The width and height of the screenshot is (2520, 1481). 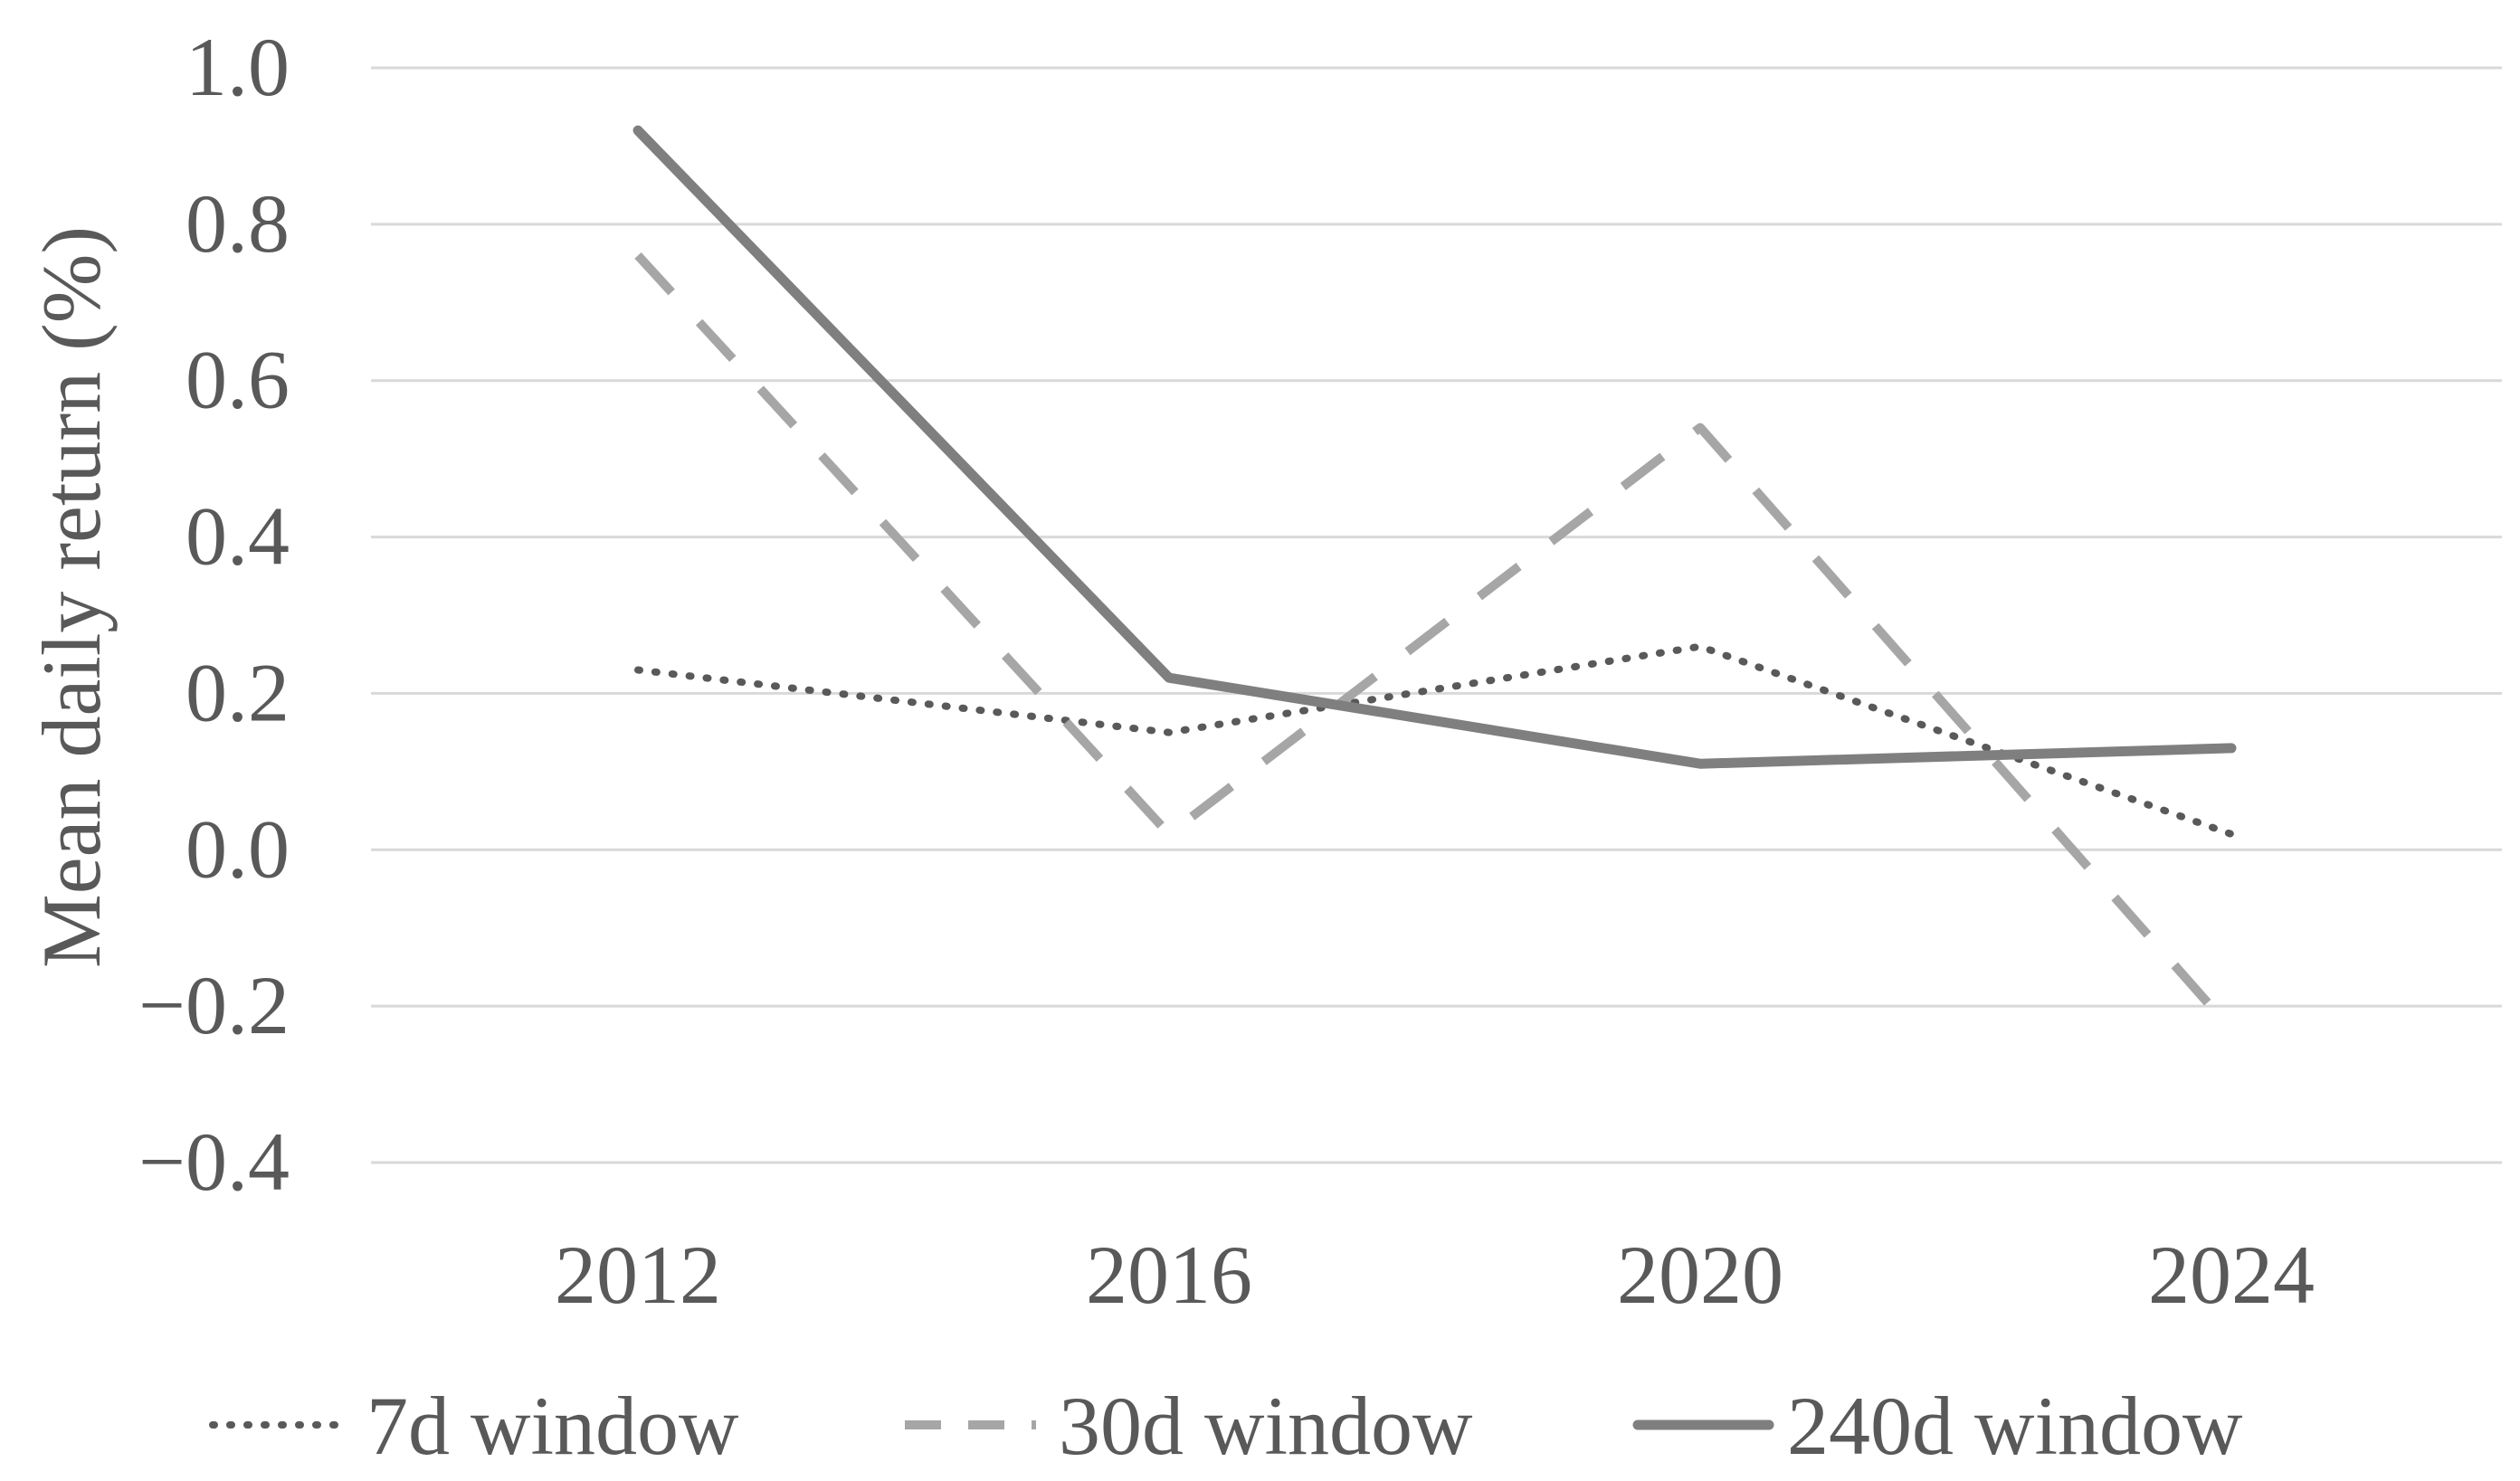 I want to click on y-tick-label: 1.0, so click(x=238, y=67).